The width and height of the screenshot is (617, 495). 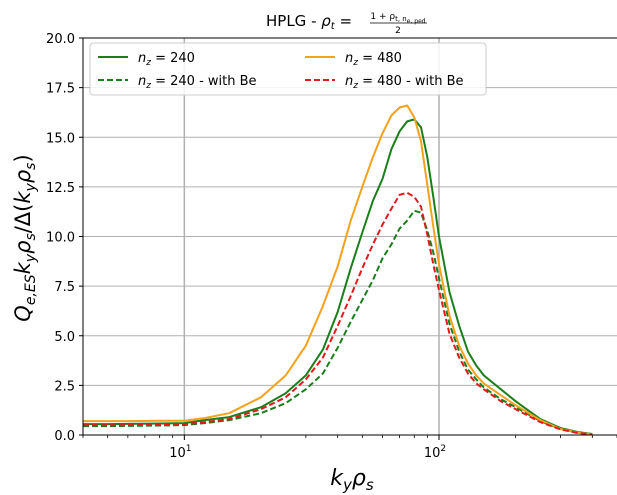 I want to click on legend-box, so click(x=288, y=69).